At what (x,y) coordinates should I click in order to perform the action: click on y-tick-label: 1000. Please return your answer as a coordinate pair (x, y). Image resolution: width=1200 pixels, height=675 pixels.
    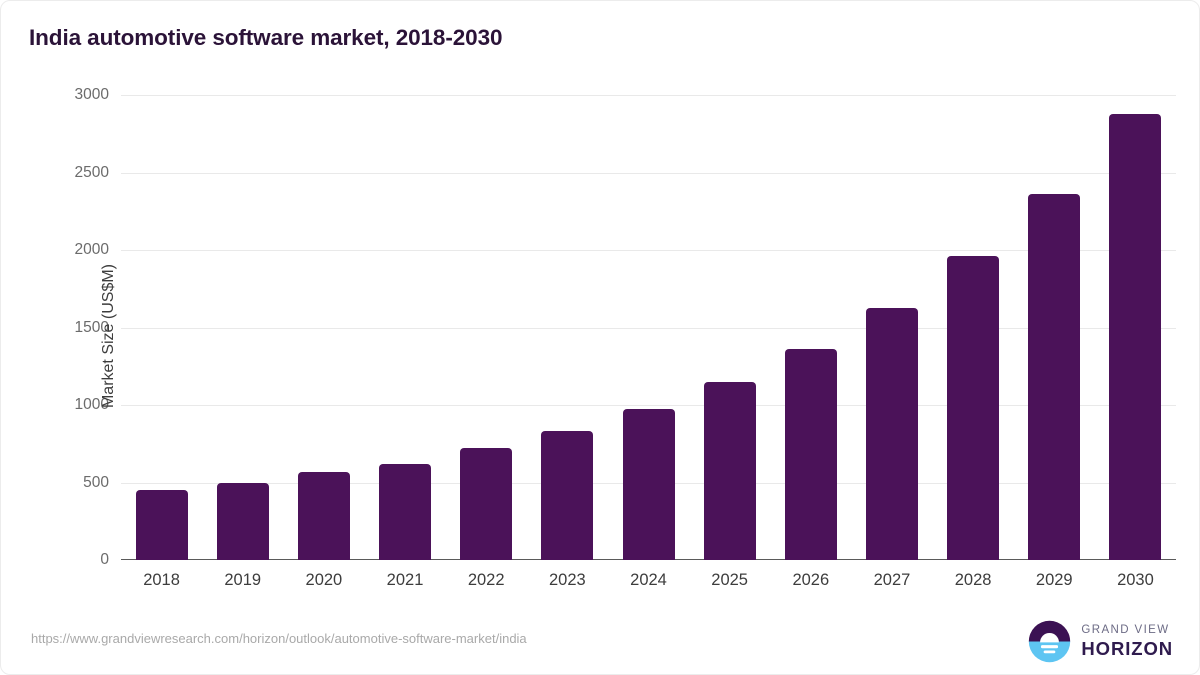
    Looking at the image, I should click on (91, 404).